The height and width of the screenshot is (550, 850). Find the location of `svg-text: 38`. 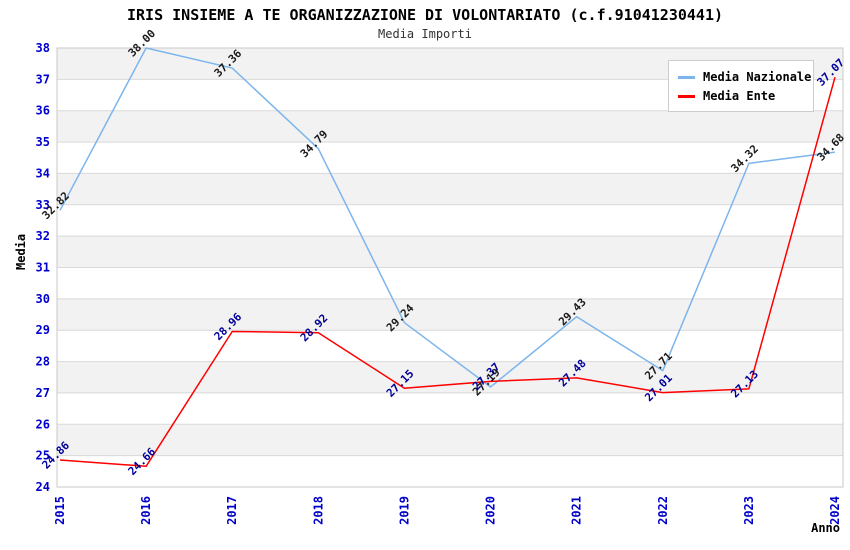

svg-text: 38 is located at coordinates (43, 48).